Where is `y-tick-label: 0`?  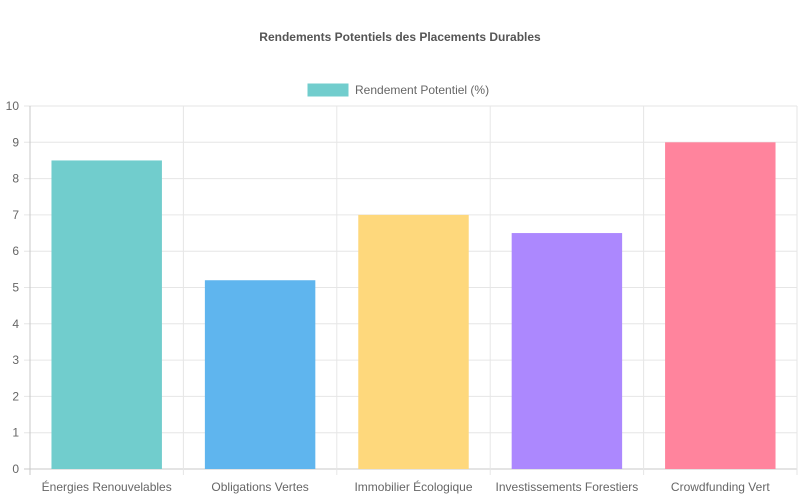
y-tick-label: 0 is located at coordinates (15, 469).